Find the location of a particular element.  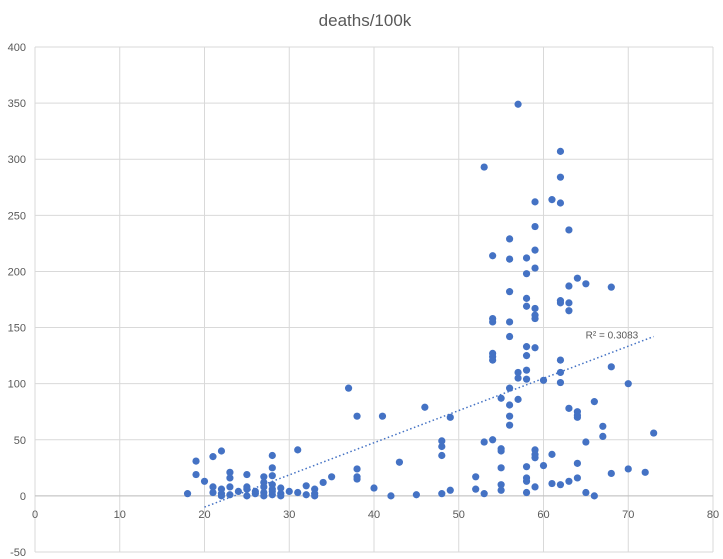

y-tick-label: 350 is located at coordinates (17, 104).